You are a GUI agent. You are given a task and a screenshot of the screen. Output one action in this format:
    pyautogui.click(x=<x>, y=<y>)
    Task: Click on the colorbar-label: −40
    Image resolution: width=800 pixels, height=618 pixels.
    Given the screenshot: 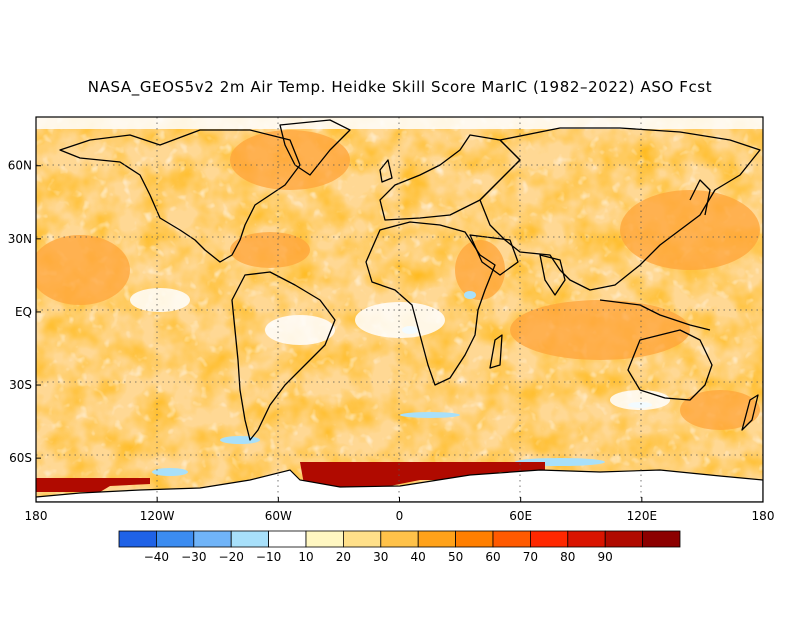 What is the action you would take?
    pyautogui.click(x=156, y=557)
    